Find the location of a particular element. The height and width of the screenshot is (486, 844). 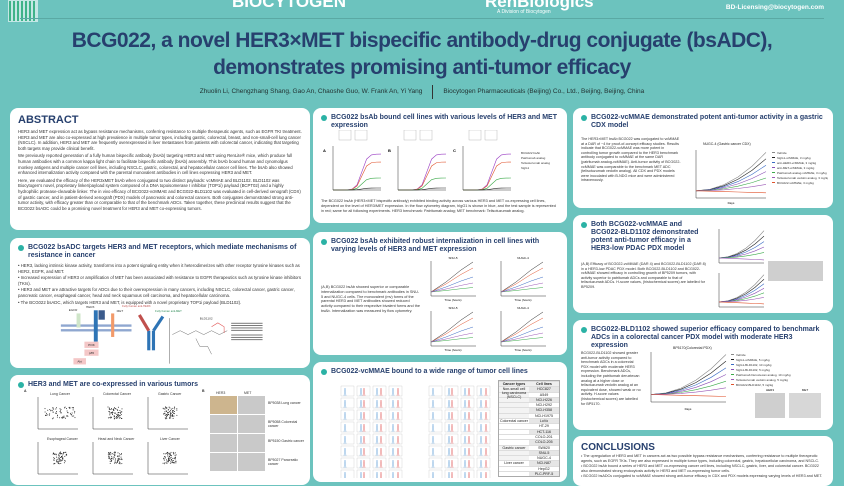

legend-label: hIgG1 is located at coordinates (525, 168).